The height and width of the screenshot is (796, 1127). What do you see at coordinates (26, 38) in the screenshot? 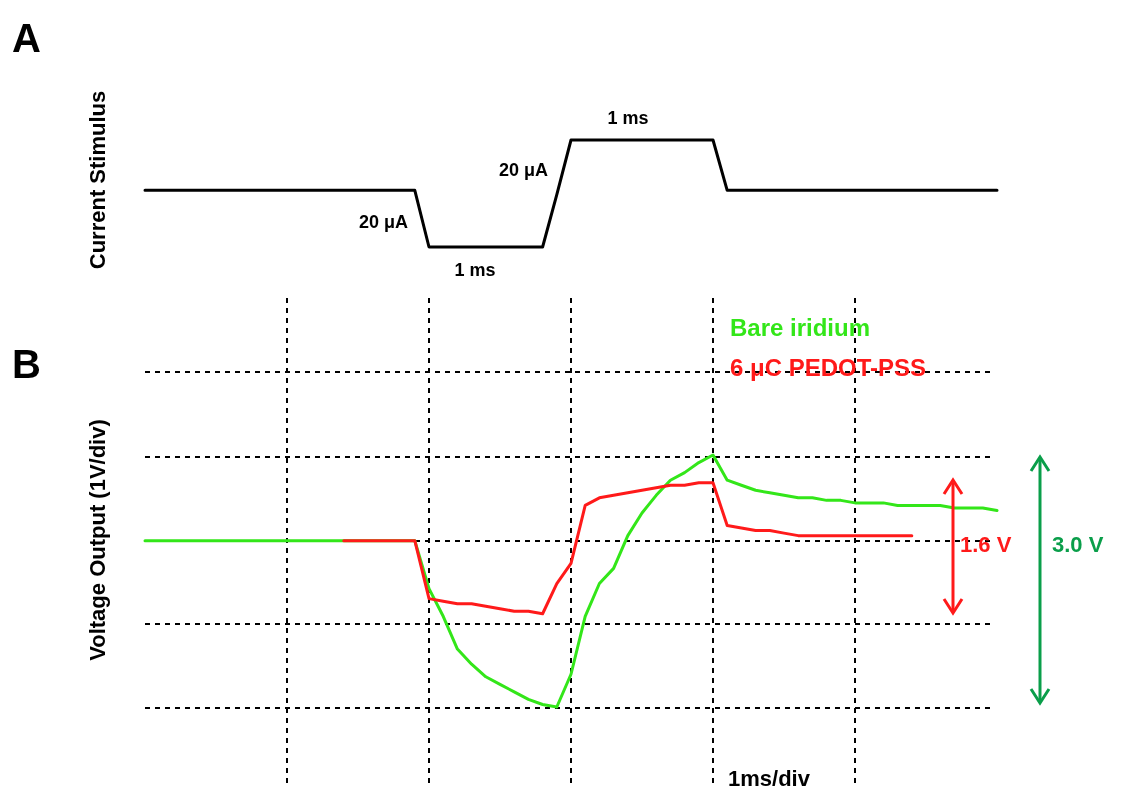
I see `chart-title: A` at bounding box center [26, 38].